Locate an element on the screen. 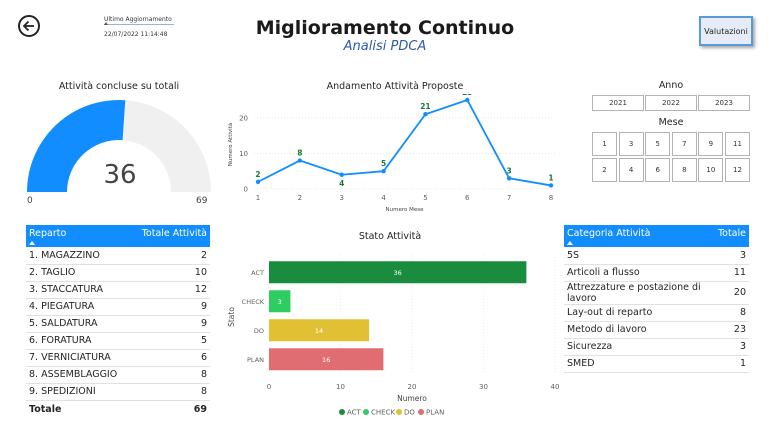 This screenshot has width=779, height=432. categoria-row-value: 11 is located at coordinates (731, 273).